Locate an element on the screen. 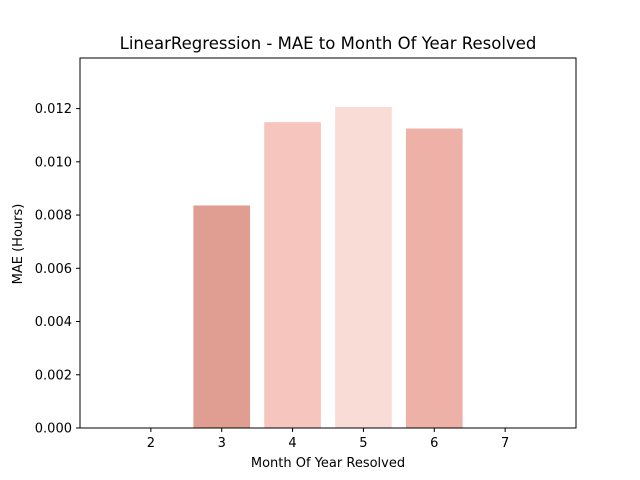 This screenshot has height=480, width=640. y-axis-label: MAE (Hours) is located at coordinates (18, 244).